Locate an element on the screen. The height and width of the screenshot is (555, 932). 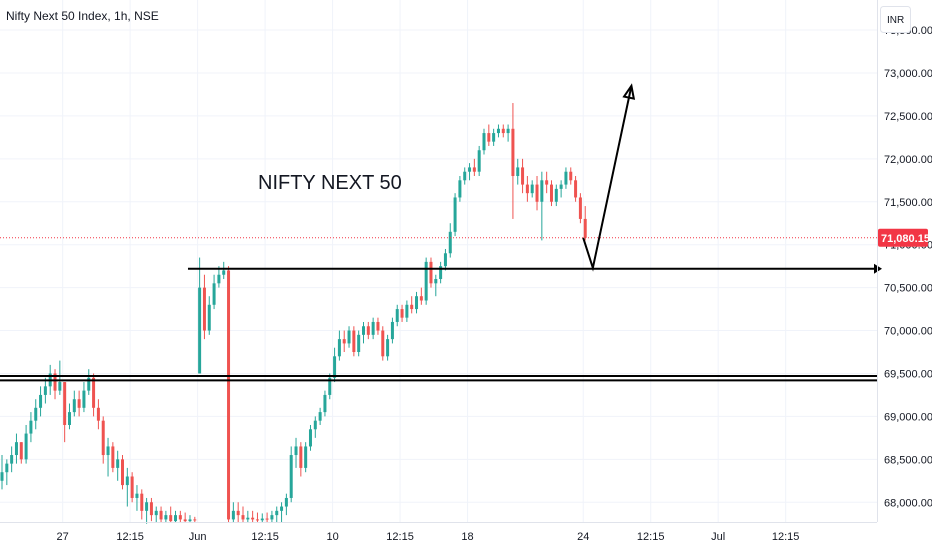
forecast-arrowhead is located at coordinates (629, 91).